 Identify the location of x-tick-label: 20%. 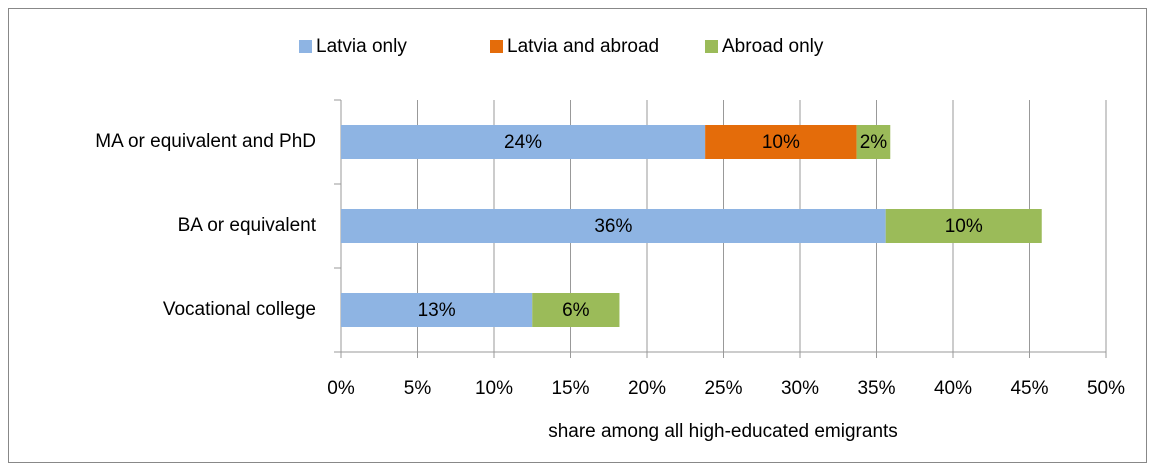
(647, 388).